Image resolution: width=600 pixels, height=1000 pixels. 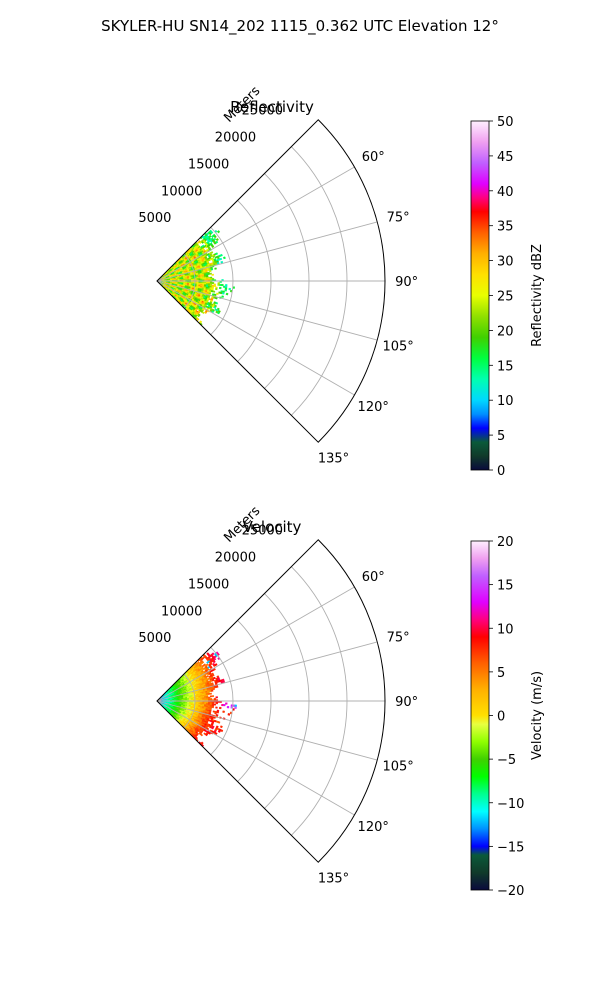 I want to click on panel-title: Reflectivity, so click(x=272, y=107).